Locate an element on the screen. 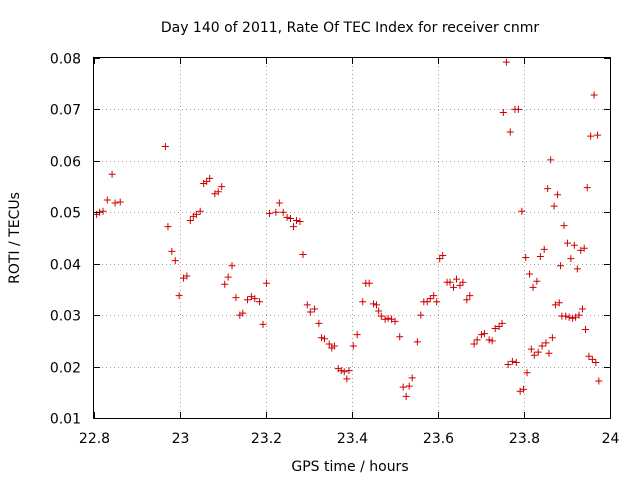 This screenshot has width=640, height=480. x-tick-label: 23 is located at coordinates (181, 439).